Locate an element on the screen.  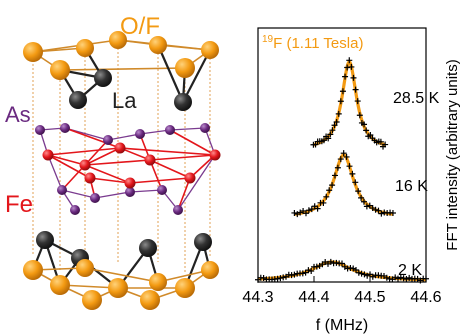
x-axis-label: f (MHz) is located at coordinates (342, 325).